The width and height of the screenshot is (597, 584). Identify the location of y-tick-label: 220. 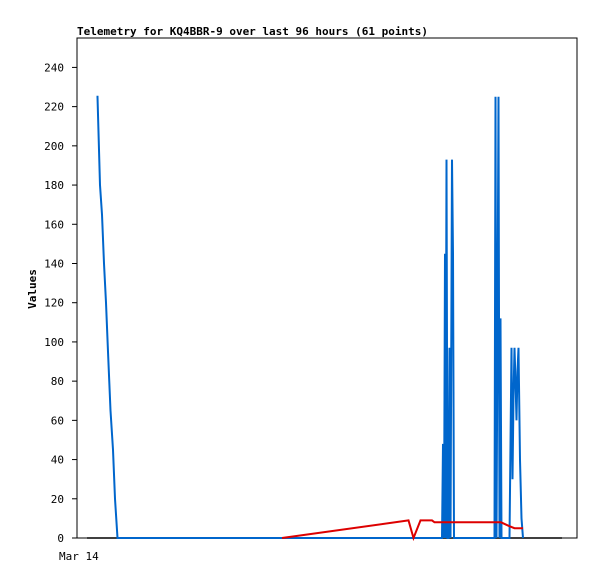
(54, 107).